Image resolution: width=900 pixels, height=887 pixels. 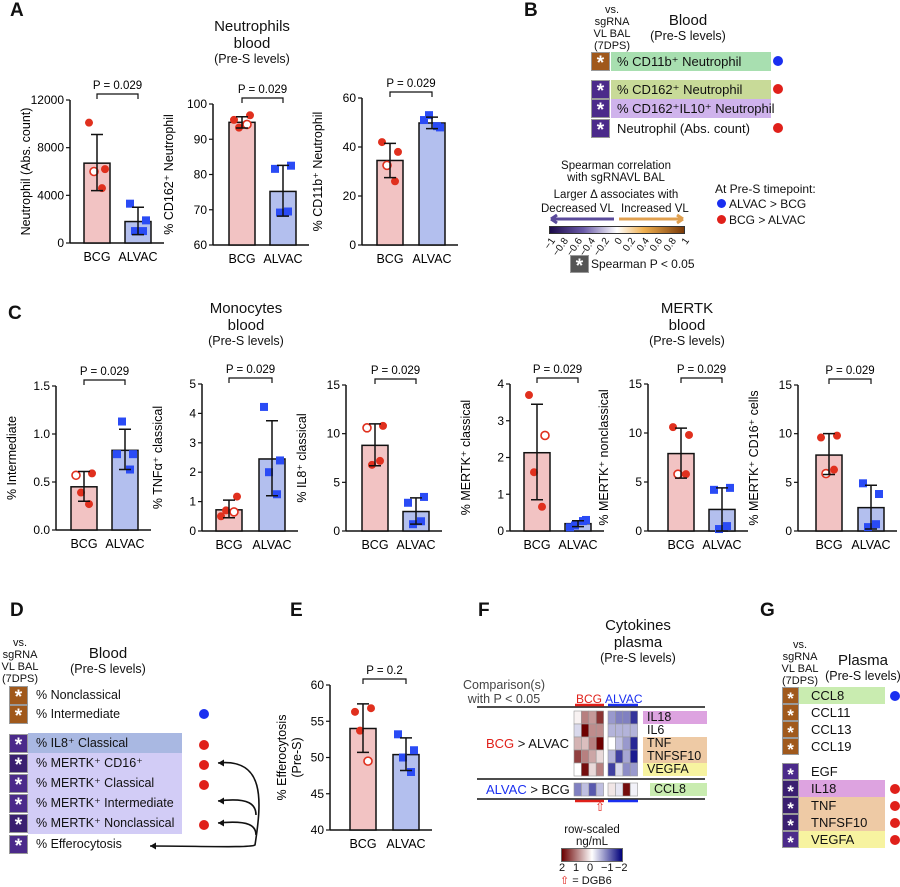 I want to click on title-line: Cytokines, so click(x=638, y=625).